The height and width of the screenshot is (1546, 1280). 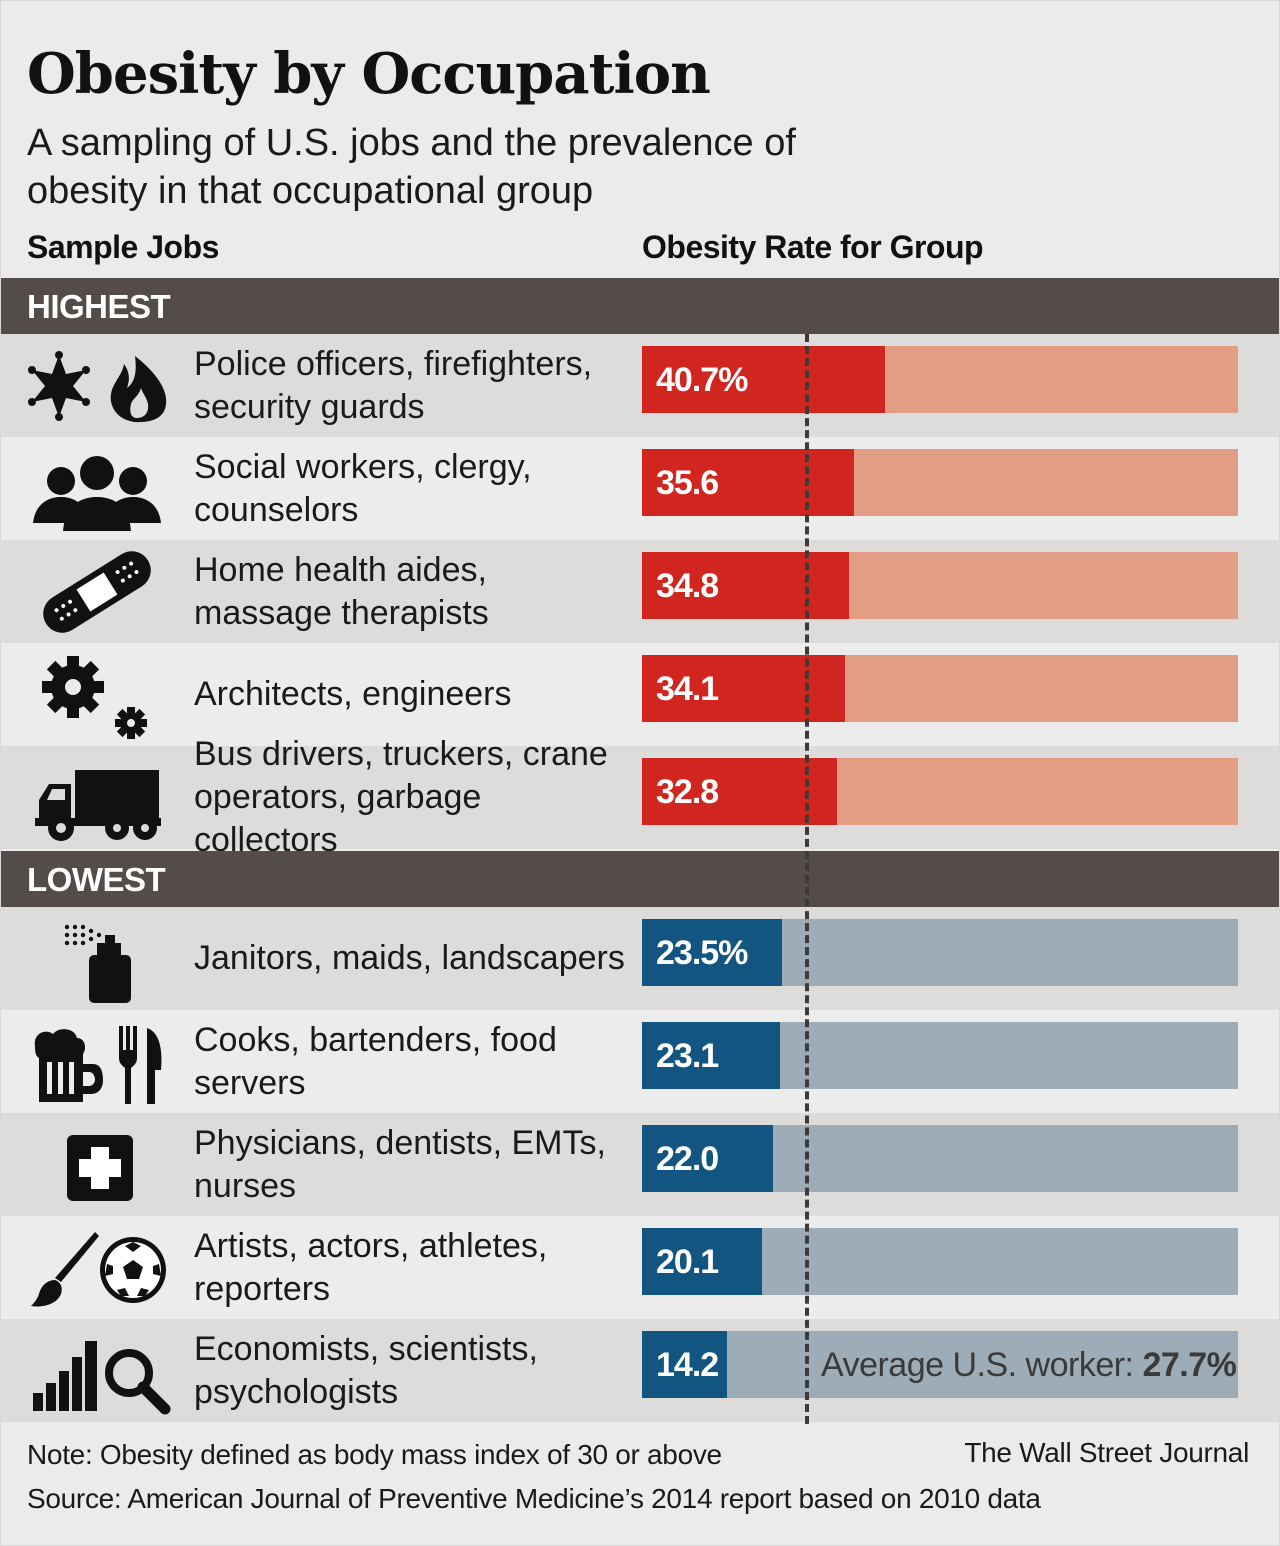 I want to click on beer-mug-icon, so click(x=98, y=1065).